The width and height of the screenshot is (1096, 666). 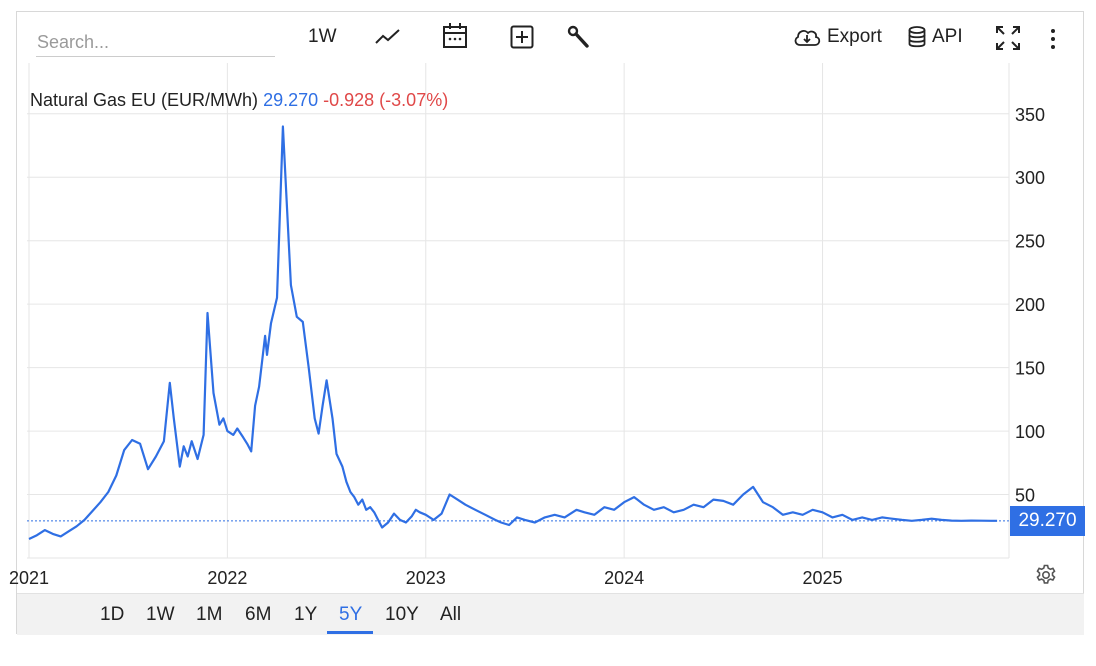 I want to click on active-range-indicator, so click(x=350, y=632).